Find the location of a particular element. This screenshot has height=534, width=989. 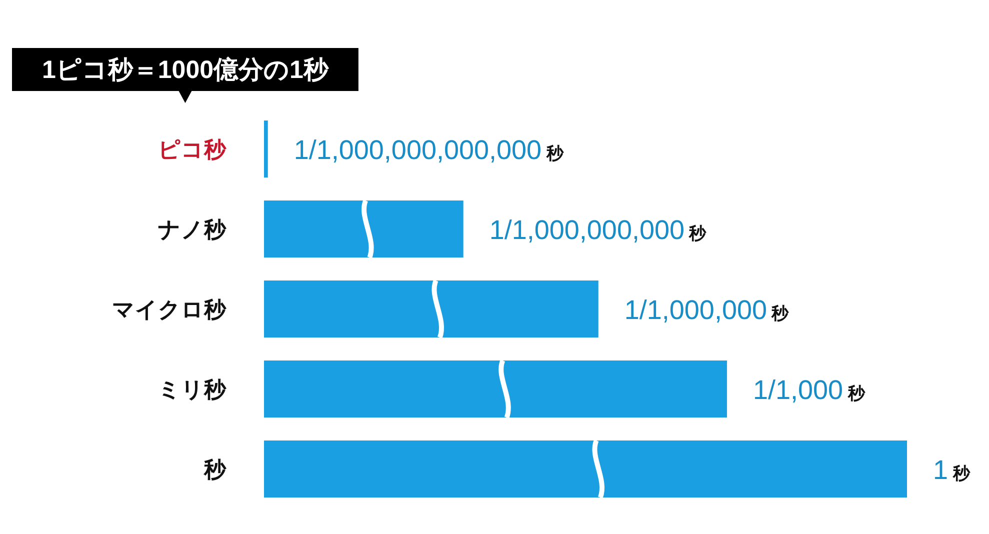

y-tick-label: ミリ秒 is located at coordinates (192, 389).